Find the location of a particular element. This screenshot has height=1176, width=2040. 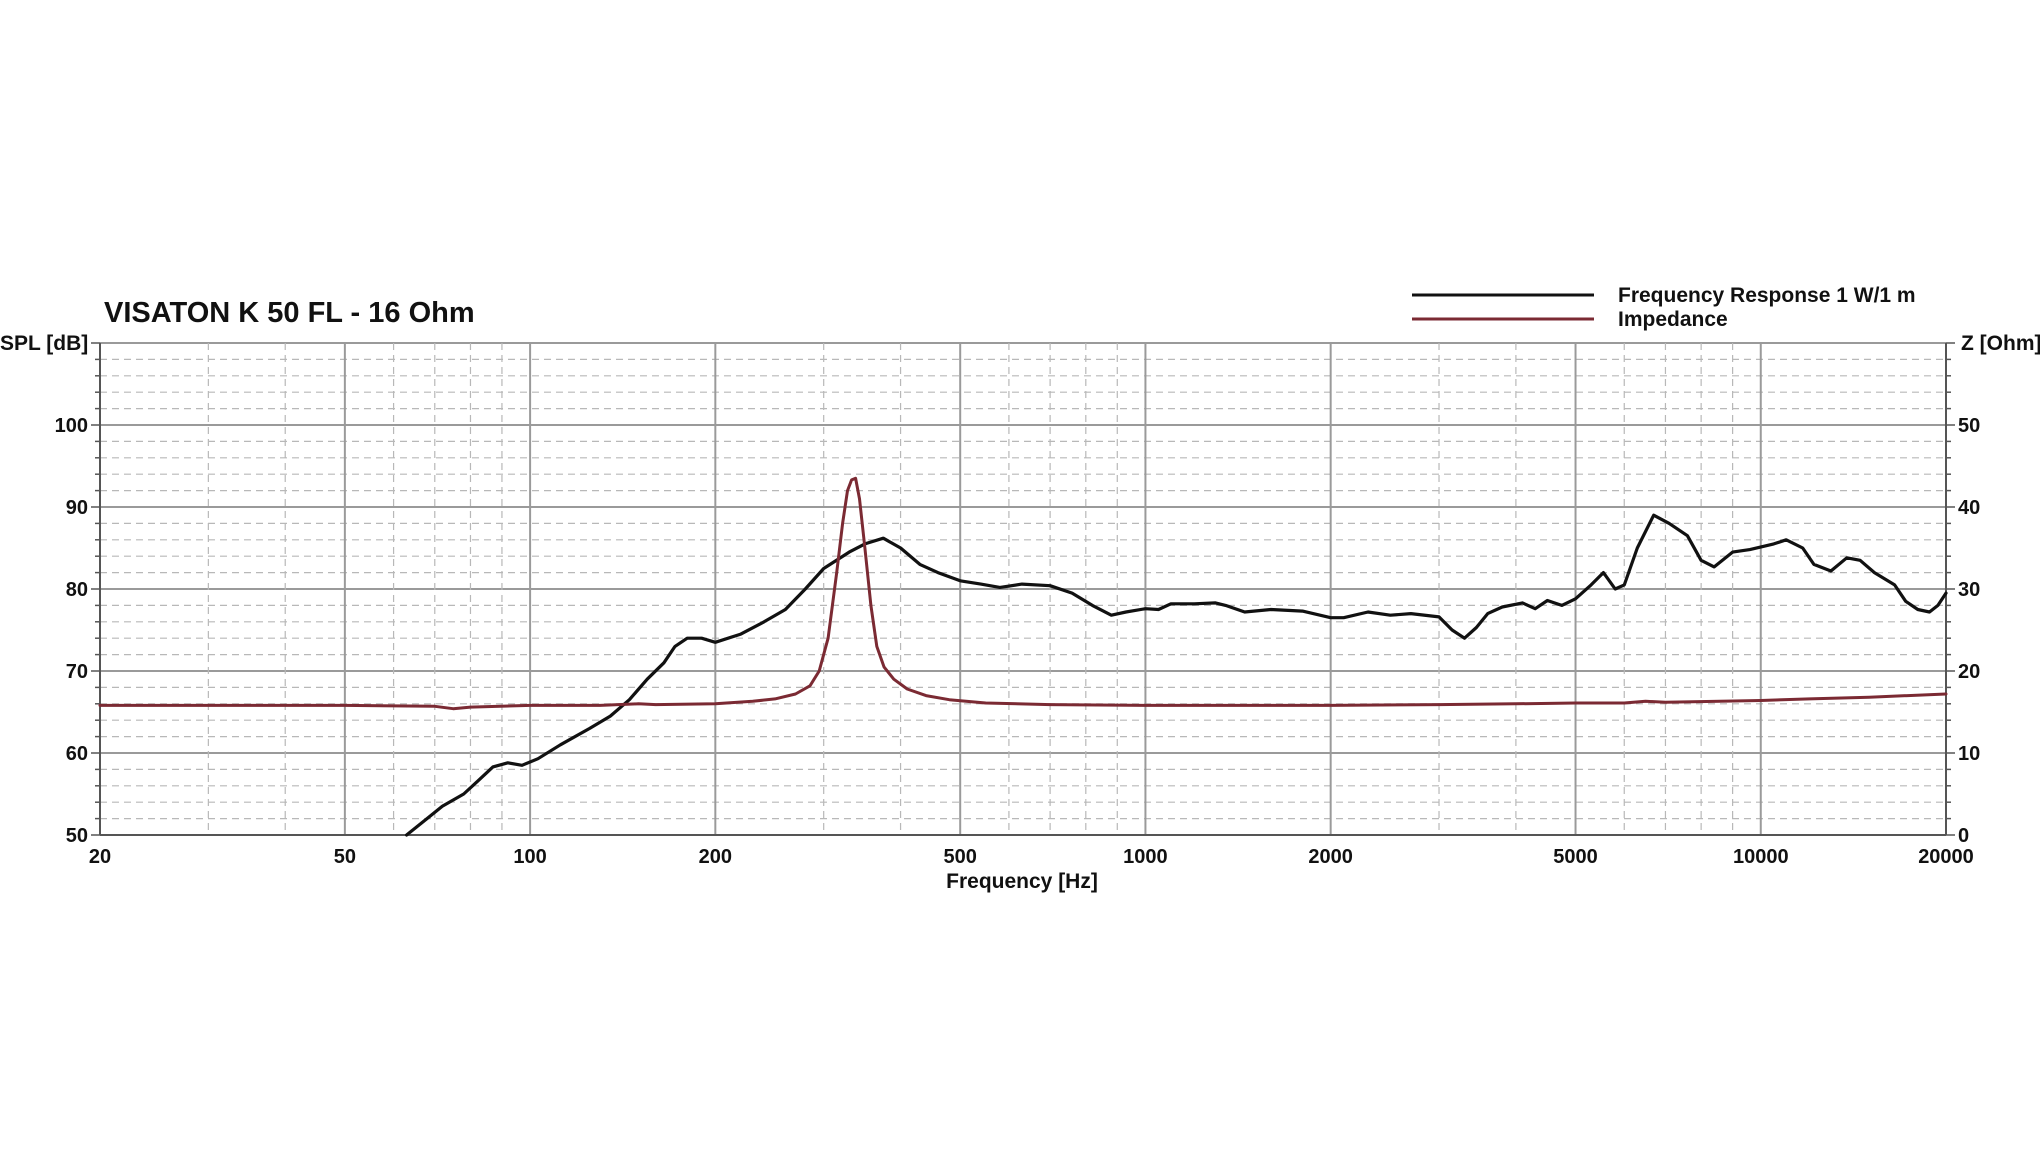

y-axis-label-left: SPL [dB] is located at coordinates (44, 343).